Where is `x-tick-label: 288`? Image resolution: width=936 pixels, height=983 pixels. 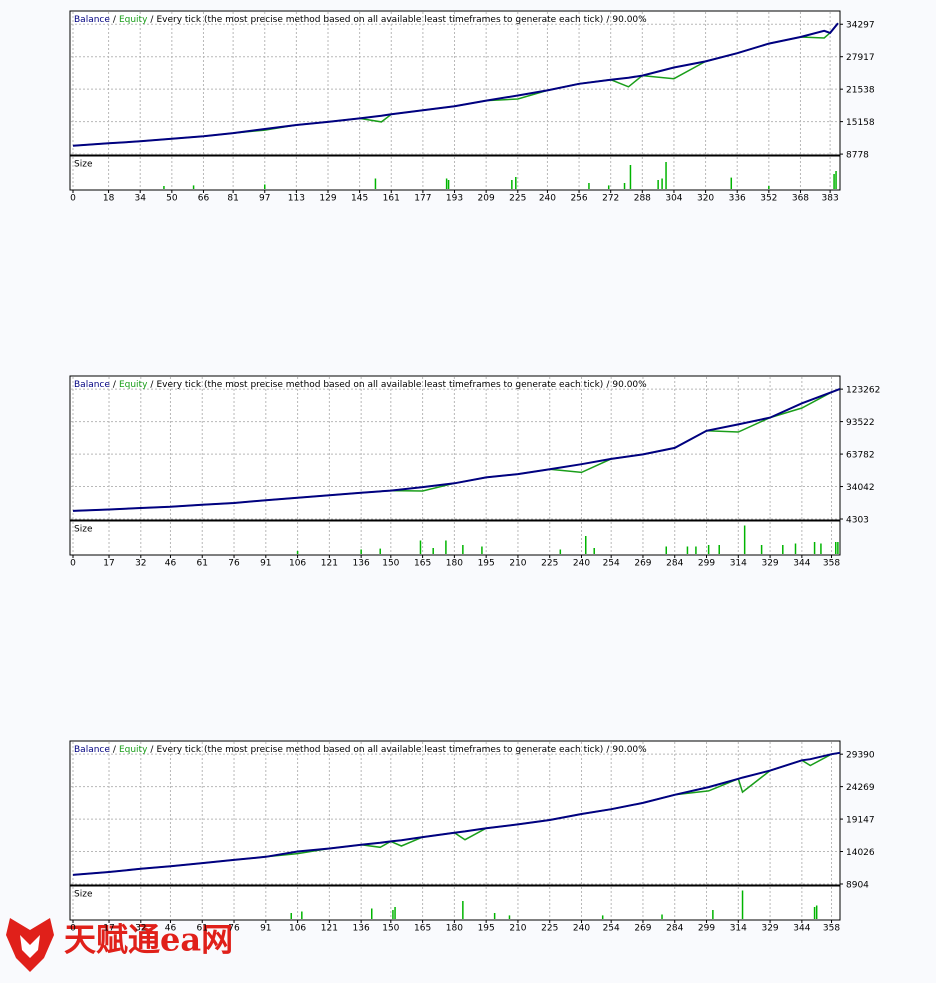
x-tick-label: 288 is located at coordinates (642, 199).